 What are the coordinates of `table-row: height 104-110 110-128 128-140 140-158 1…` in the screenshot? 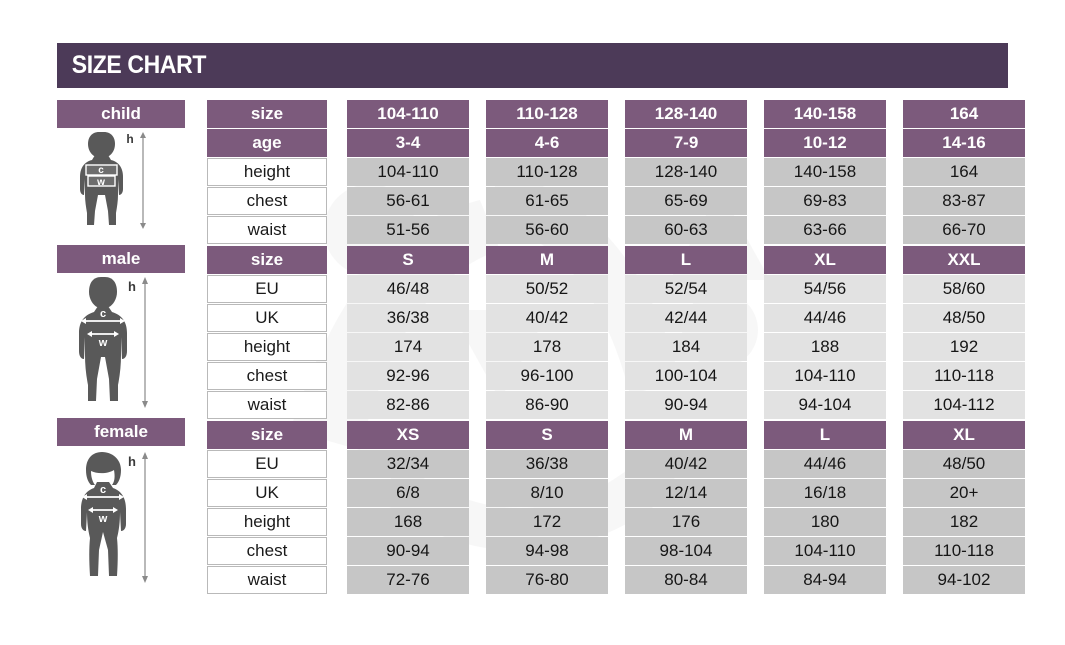 It's located at (541, 172).